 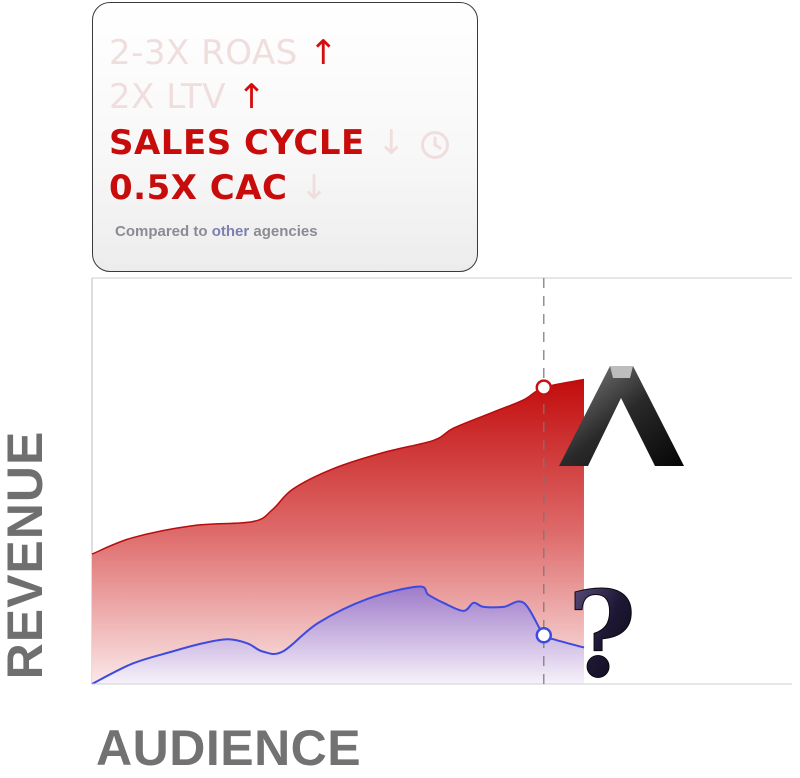 I want to click on x-axis-label: AUDIENCE, so click(x=229, y=748).